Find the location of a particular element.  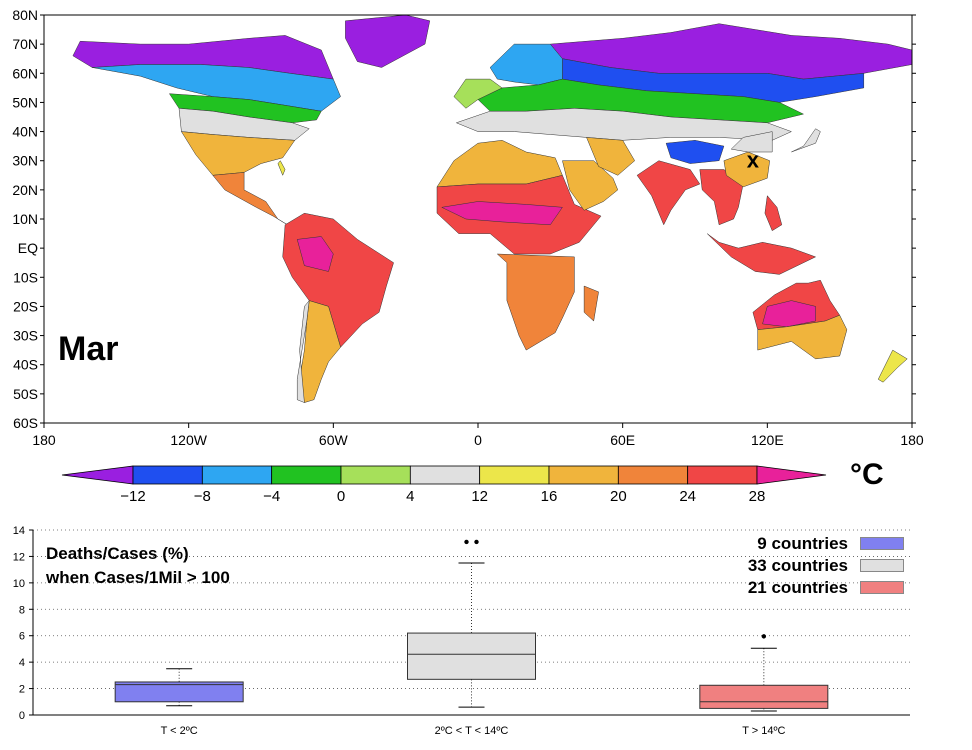

madagascar is located at coordinates (591, 303).